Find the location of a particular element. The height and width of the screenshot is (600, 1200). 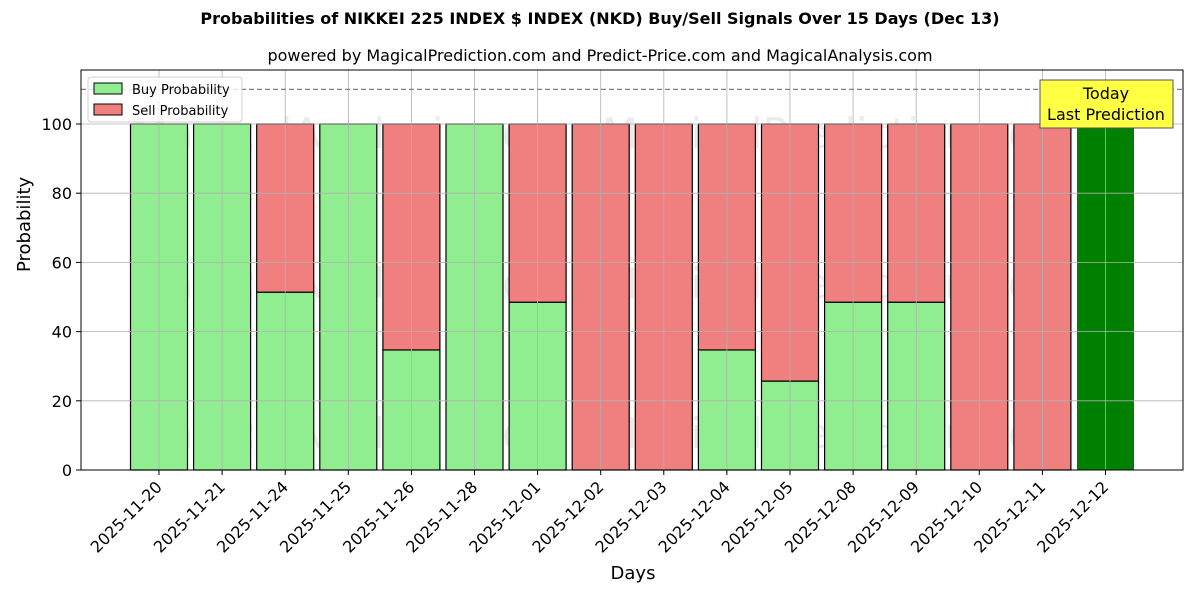

legend-buy-swatch is located at coordinates (108, 88).